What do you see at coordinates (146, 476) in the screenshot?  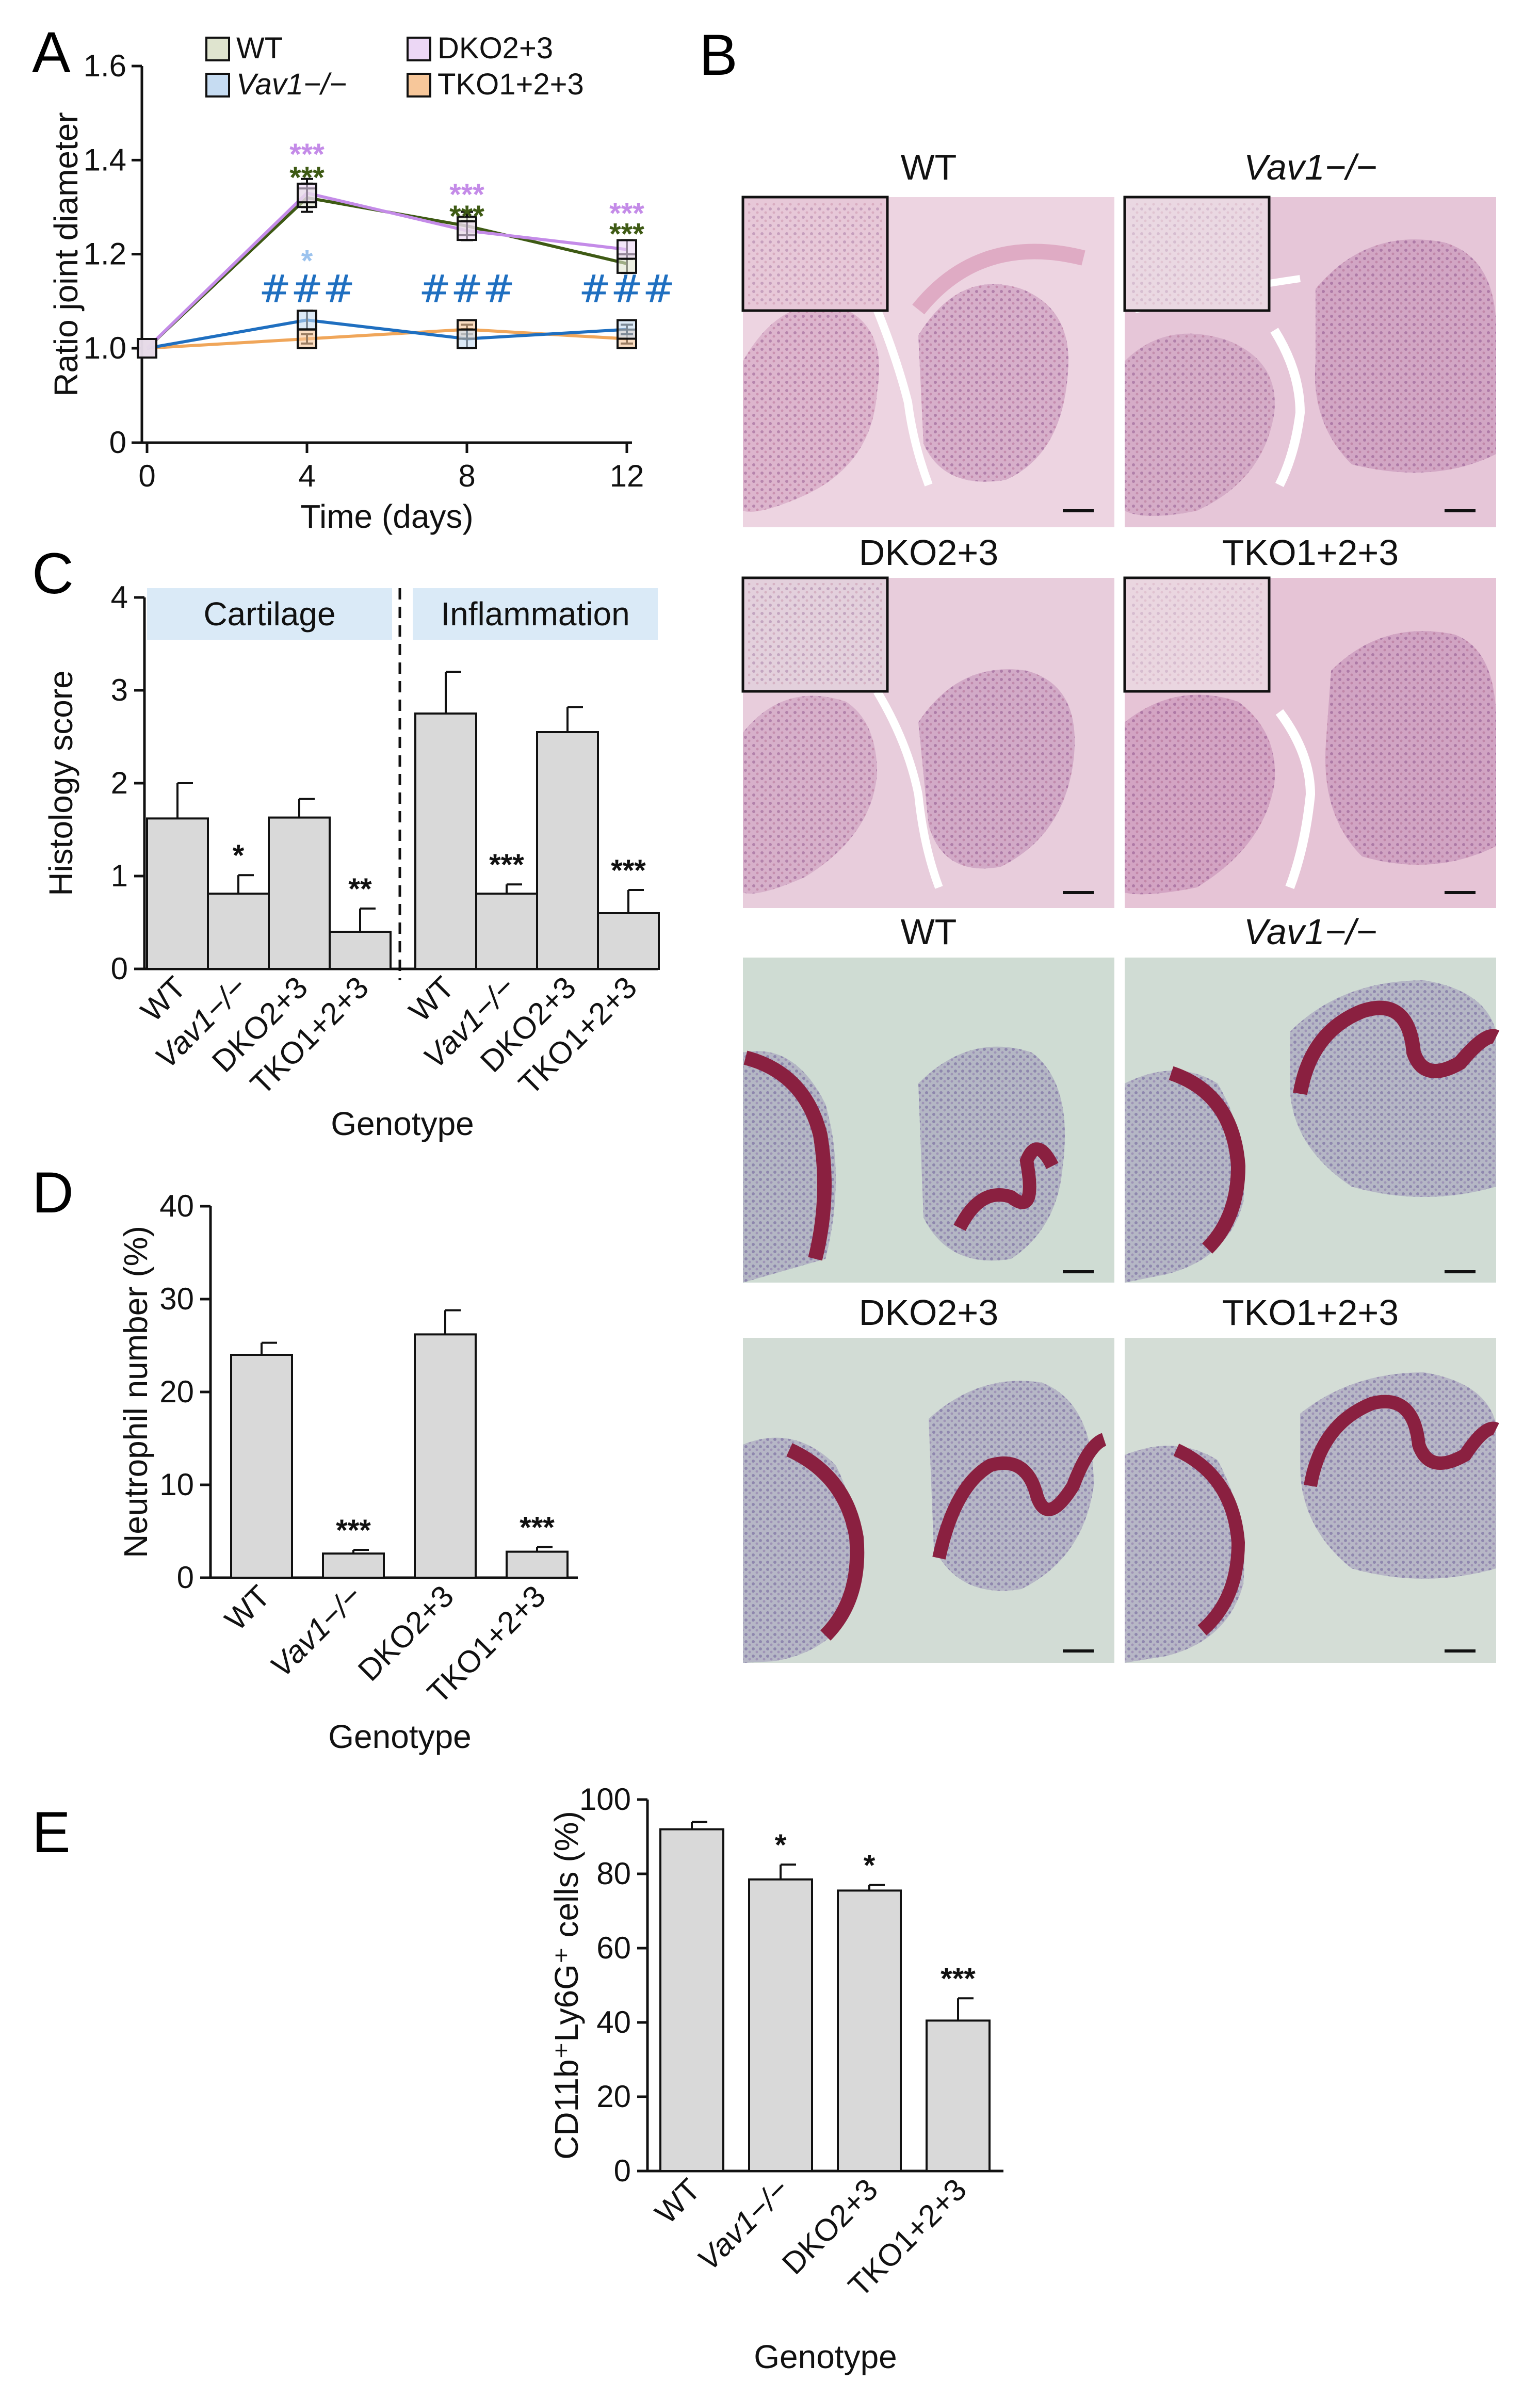 I see `x-tick-label: 0` at bounding box center [146, 476].